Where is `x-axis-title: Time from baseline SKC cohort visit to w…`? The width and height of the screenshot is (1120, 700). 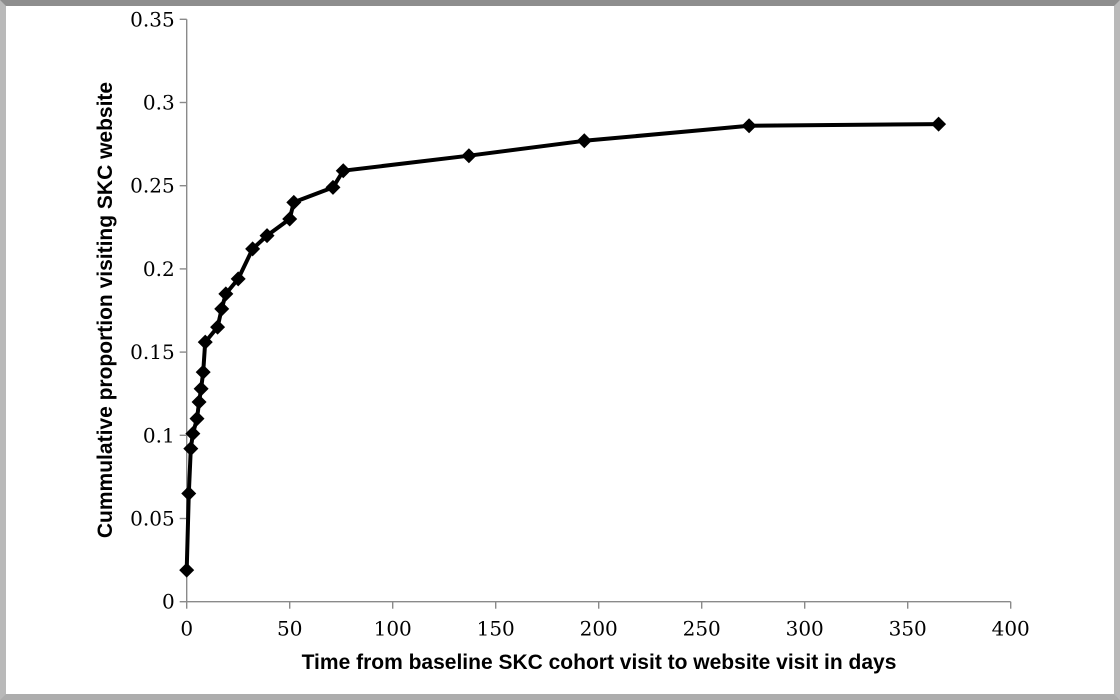 x-axis-title: Time from baseline SKC cohort visit to w… is located at coordinates (599, 662).